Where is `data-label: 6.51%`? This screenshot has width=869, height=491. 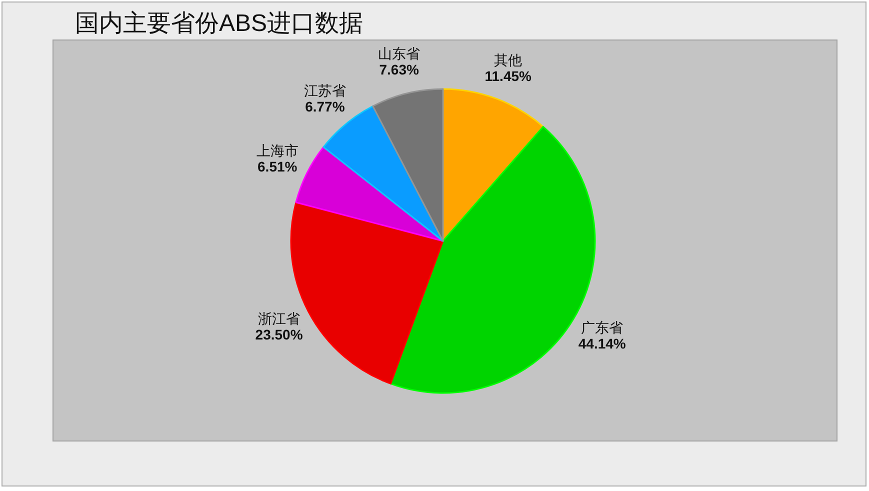 data-label: 6.51% is located at coordinates (278, 166).